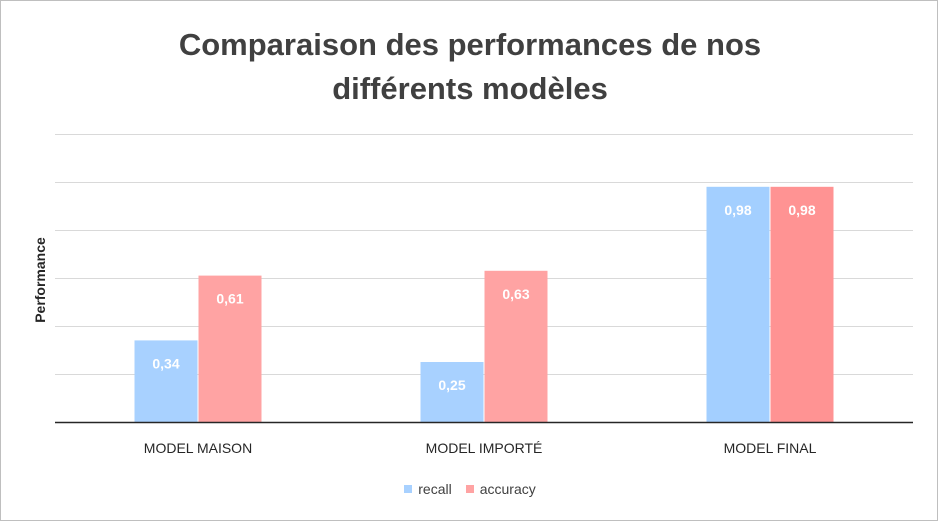  I want to click on legend-swatch-accuracy, so click(469, 489).